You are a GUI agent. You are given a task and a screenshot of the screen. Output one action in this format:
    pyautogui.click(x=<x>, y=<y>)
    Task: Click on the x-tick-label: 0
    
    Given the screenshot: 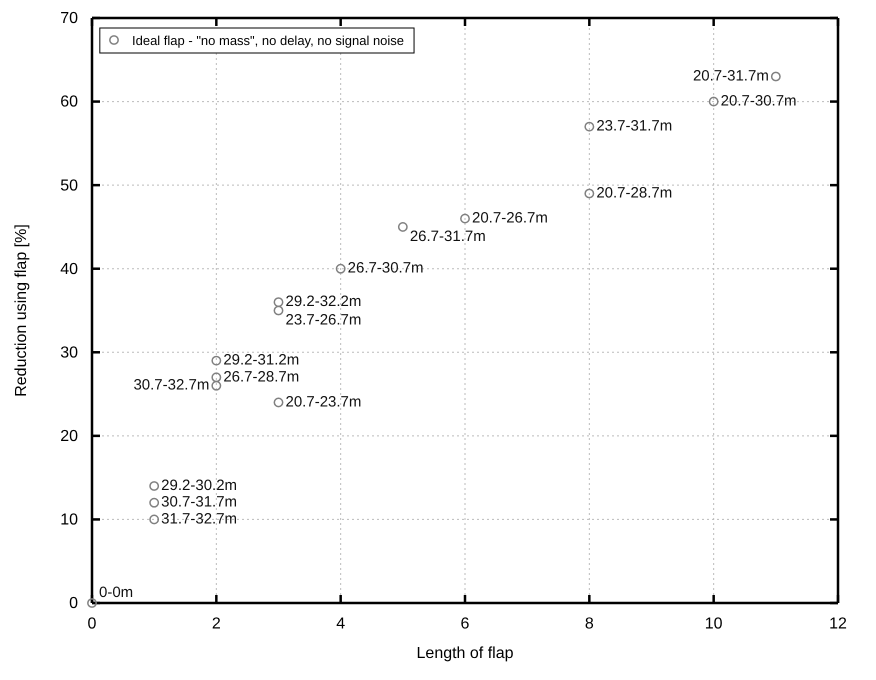 What is the action you would take?
    pyautogui.click(x=92, y=623)
    